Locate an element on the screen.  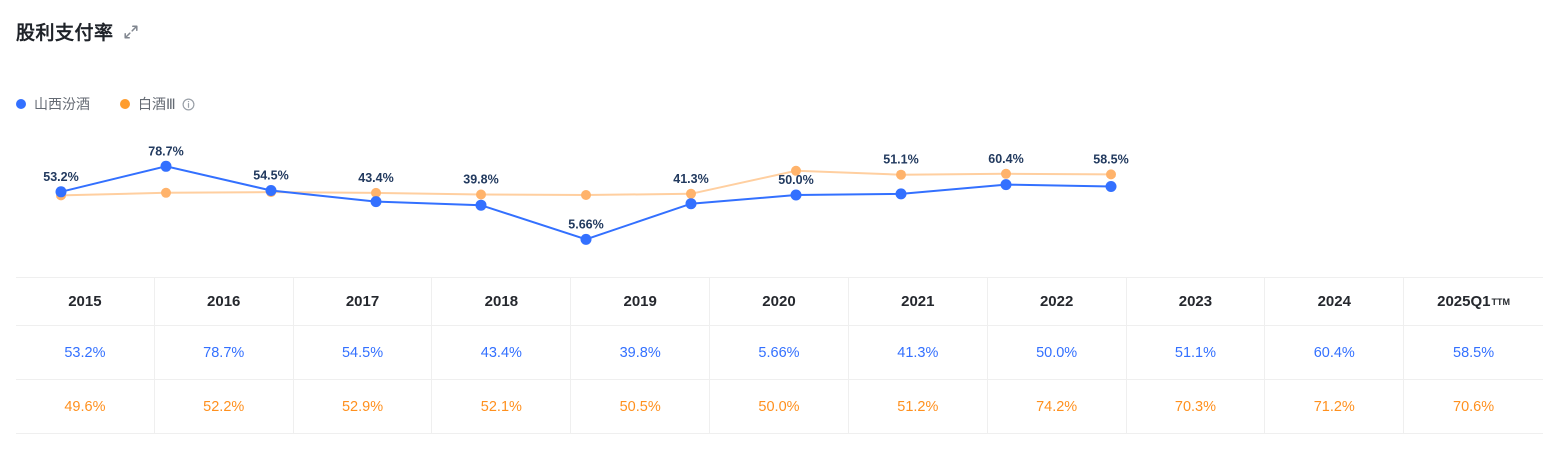
year-cell: 2017 is located at coordinates (363, 301).